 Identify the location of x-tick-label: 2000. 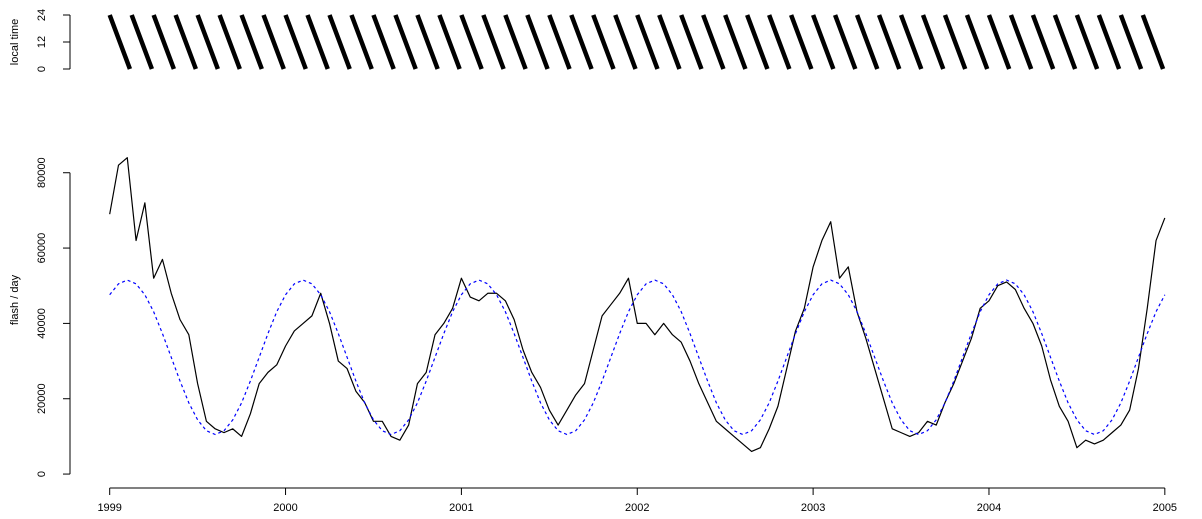
(285, 508).